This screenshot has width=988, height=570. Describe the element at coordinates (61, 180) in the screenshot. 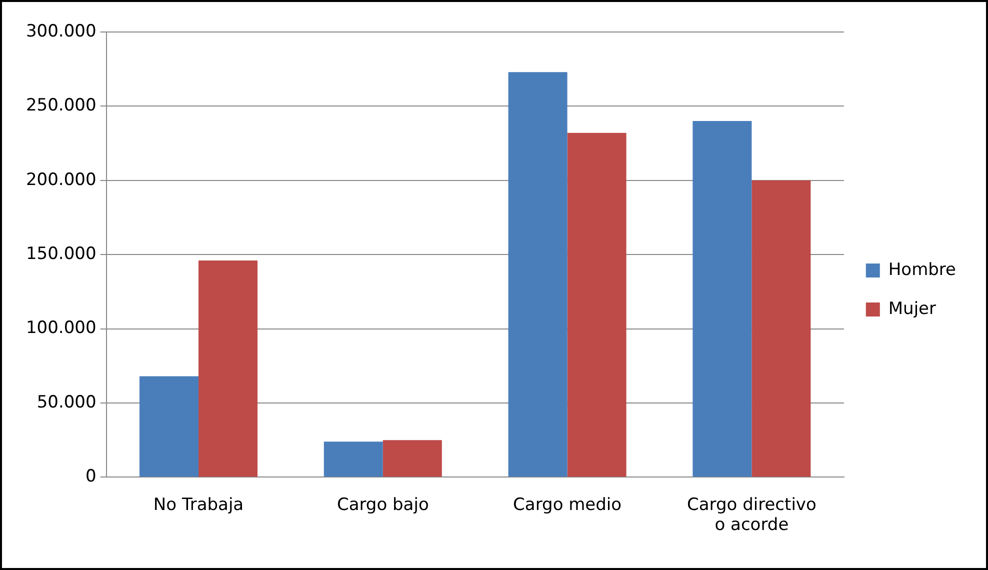

I see `y-tick-label: 200.000` at that location.